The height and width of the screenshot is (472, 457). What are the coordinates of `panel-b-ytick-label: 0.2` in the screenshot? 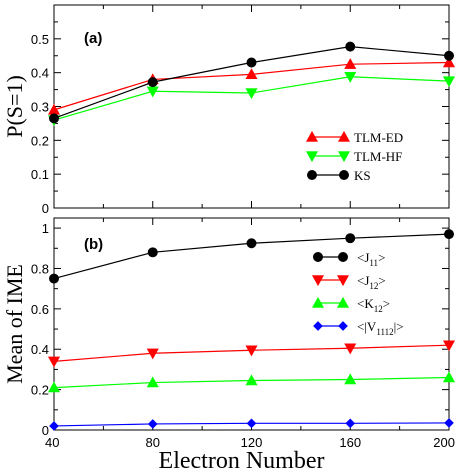 It's located at (40, 390).